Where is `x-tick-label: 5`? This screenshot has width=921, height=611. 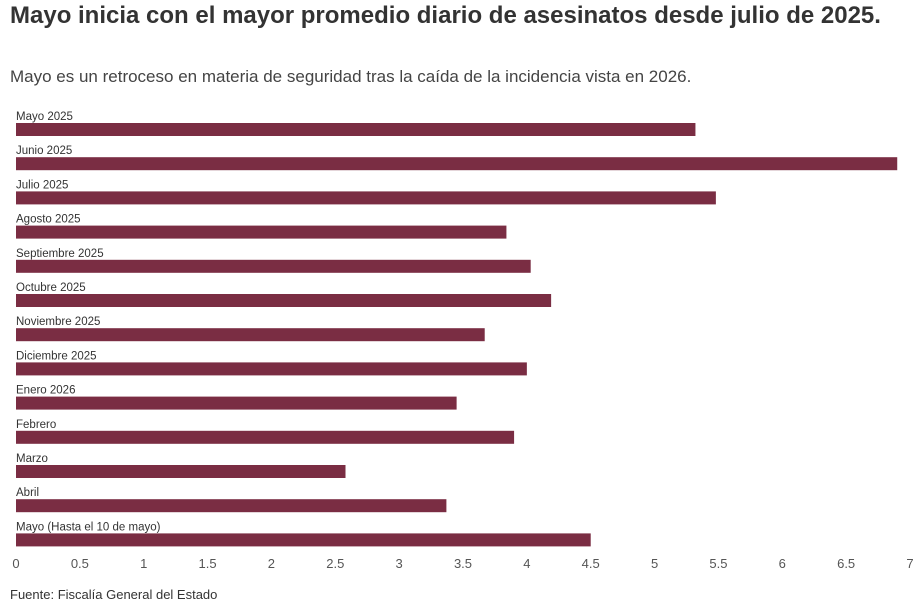 x-tick-label: 5 is located at coordinates (654, 563).